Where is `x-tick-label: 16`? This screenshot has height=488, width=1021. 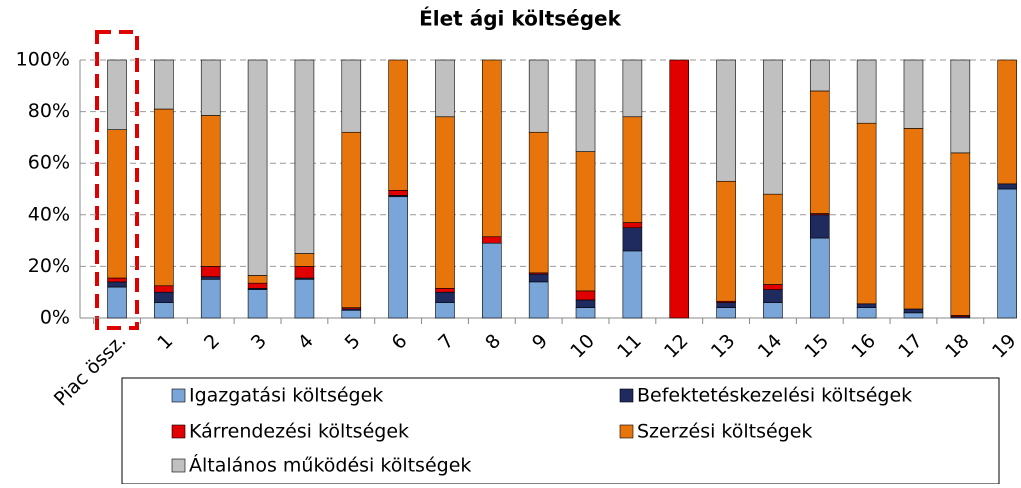
x-tick-label: 16 is located at coordinates (863, 346).